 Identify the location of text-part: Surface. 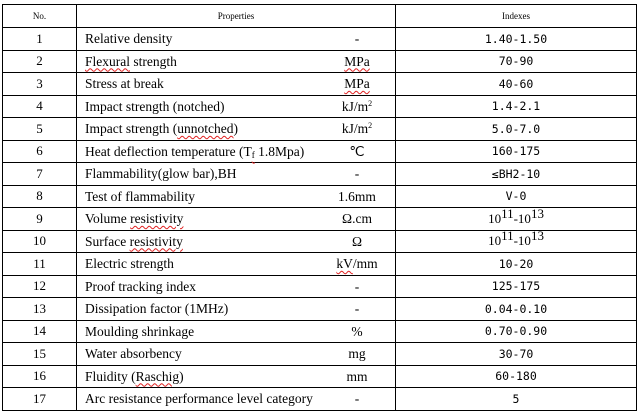
(107, 241).